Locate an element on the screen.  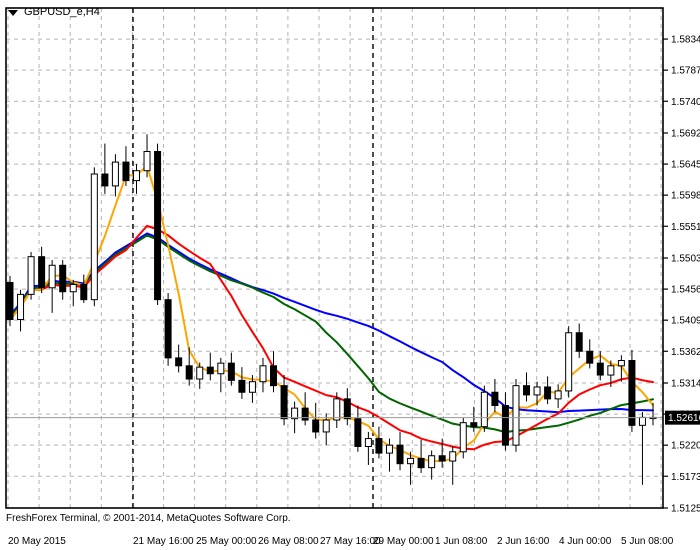
y-axis-tick-label: 1.54090 is located at coordinates (685, 321).